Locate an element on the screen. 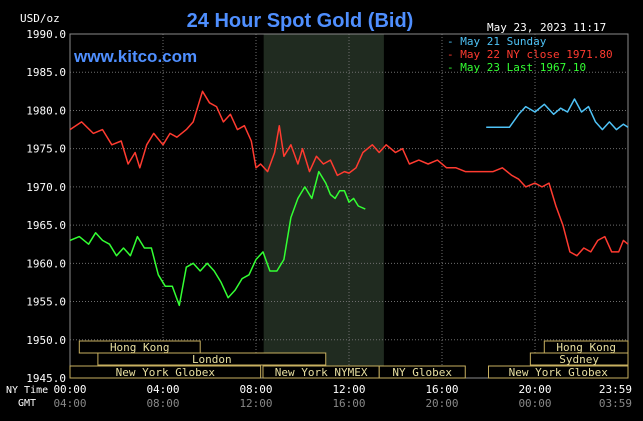  watermark: www.kitco.com is located at coordinates (135, 56).